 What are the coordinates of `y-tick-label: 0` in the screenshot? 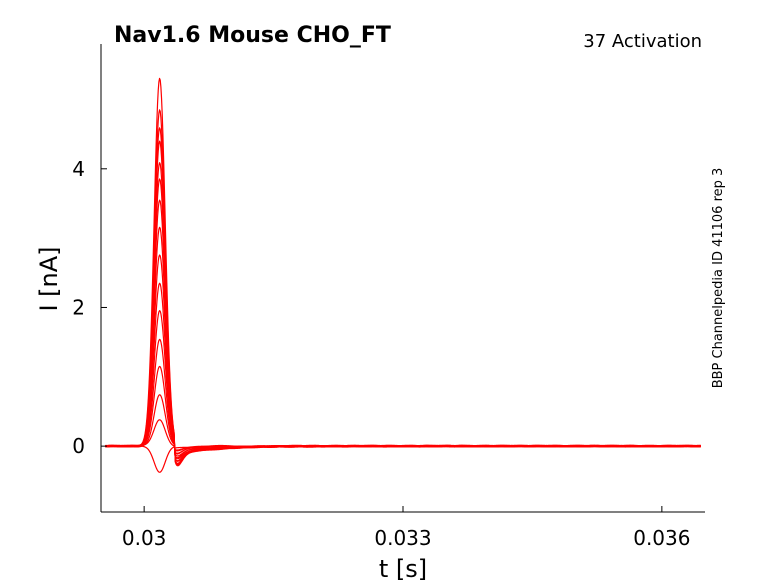 It's located at (78, 446).